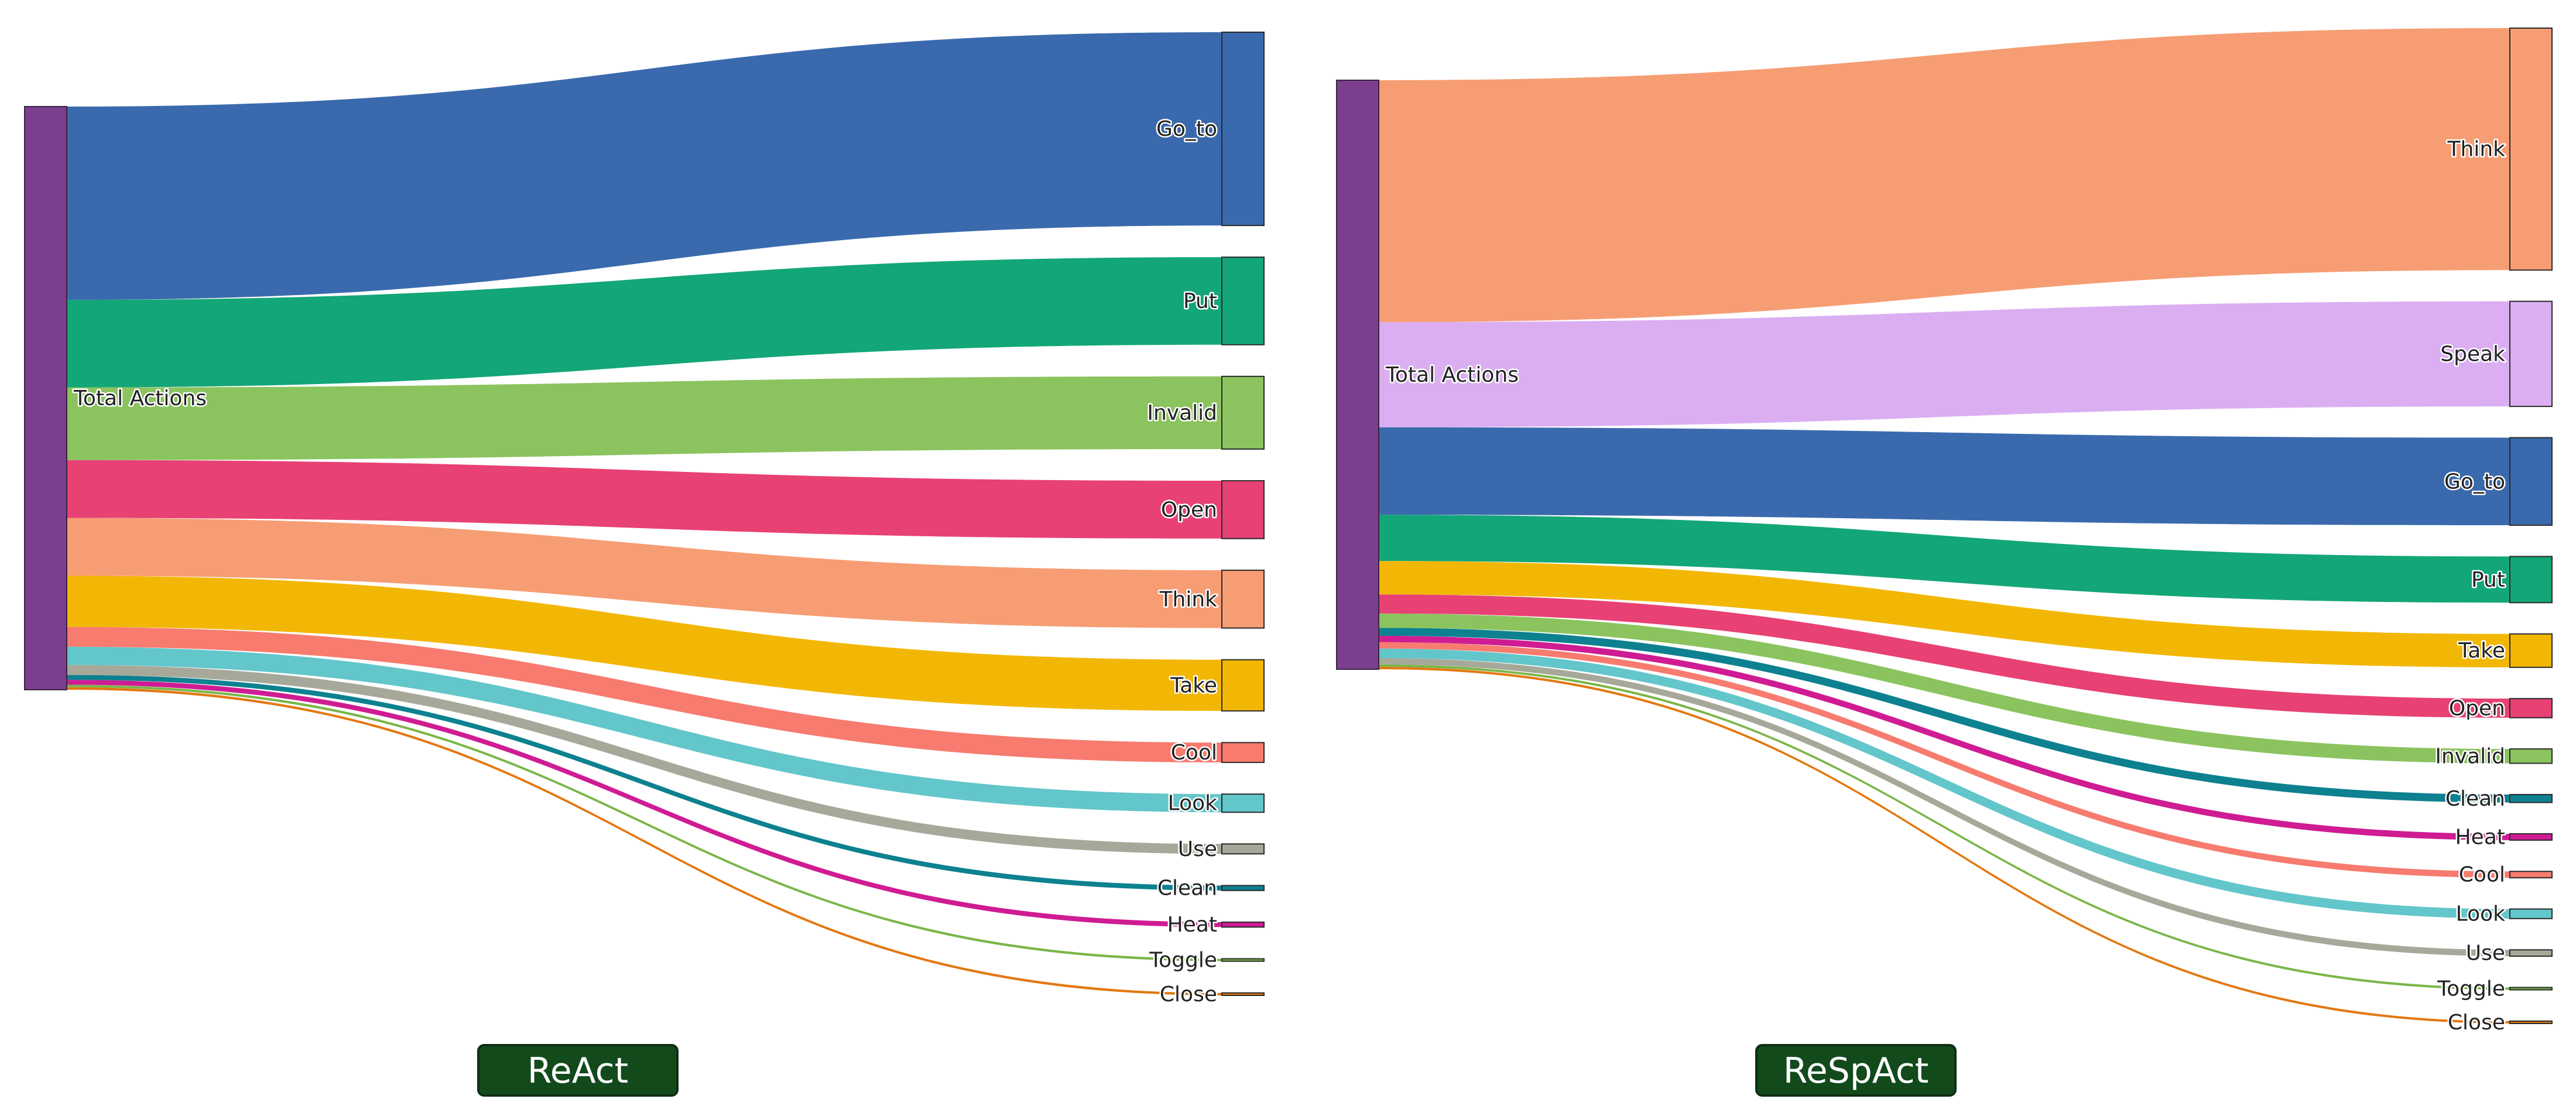 The height and width of the screenshot is (1116, 2576). What do you see at coordinates (2531, 354) in the screenshot?
I see `node-speak` at bounding box center [2531, 354].